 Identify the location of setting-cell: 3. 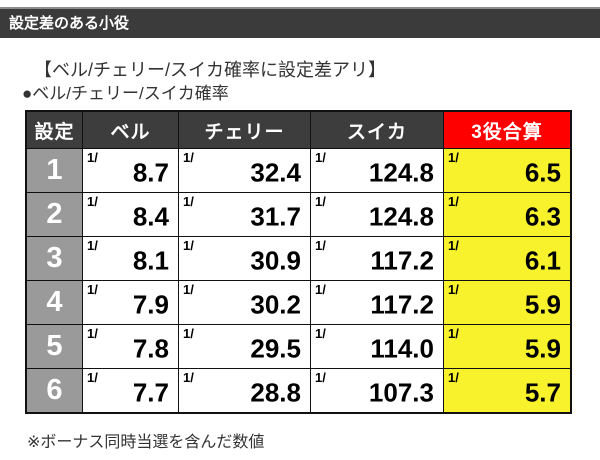
(54, 258).